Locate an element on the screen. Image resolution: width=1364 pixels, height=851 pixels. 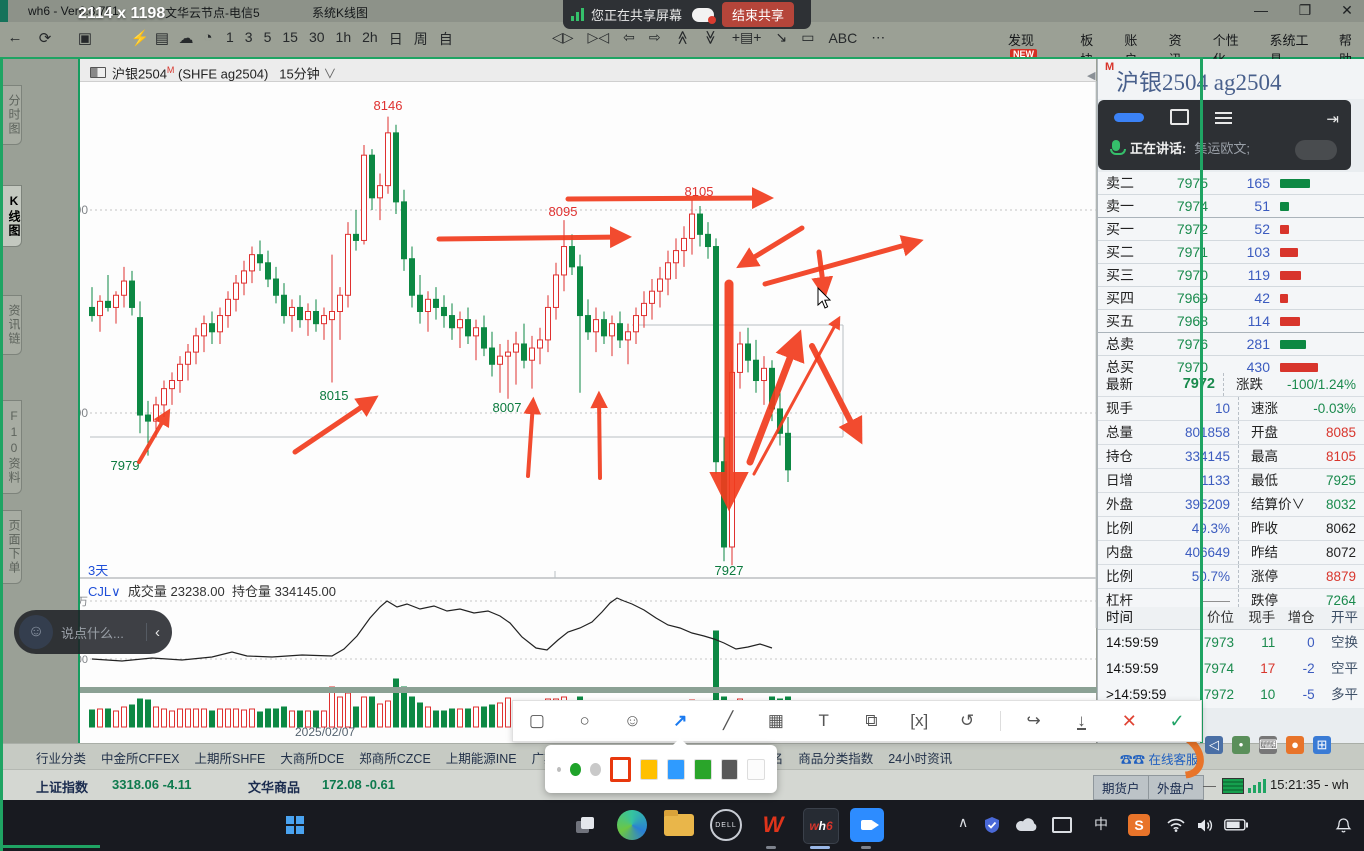
period-button-3: 3 is located at coordinates (248, 37).